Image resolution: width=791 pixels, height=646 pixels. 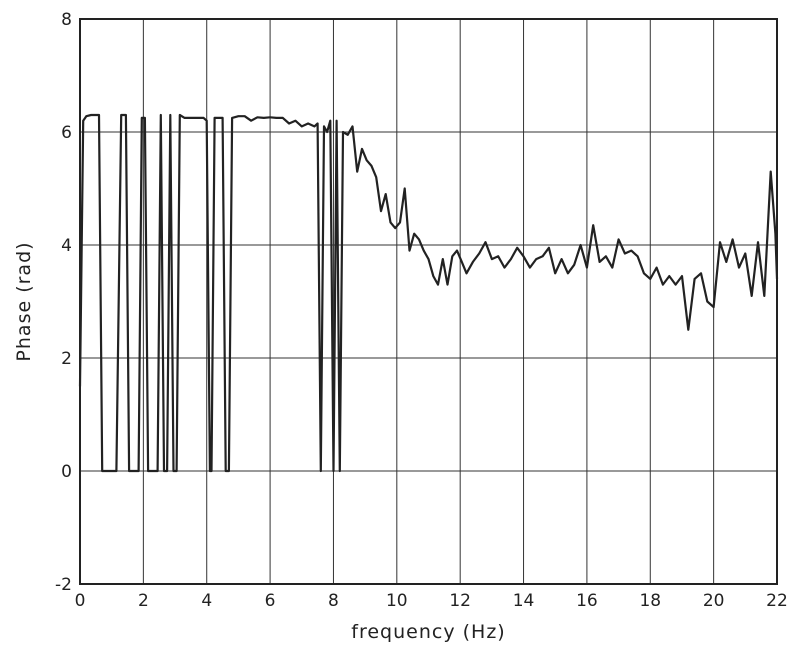 I want to click on y-tick-label: -2, so click(x=63, y=585).